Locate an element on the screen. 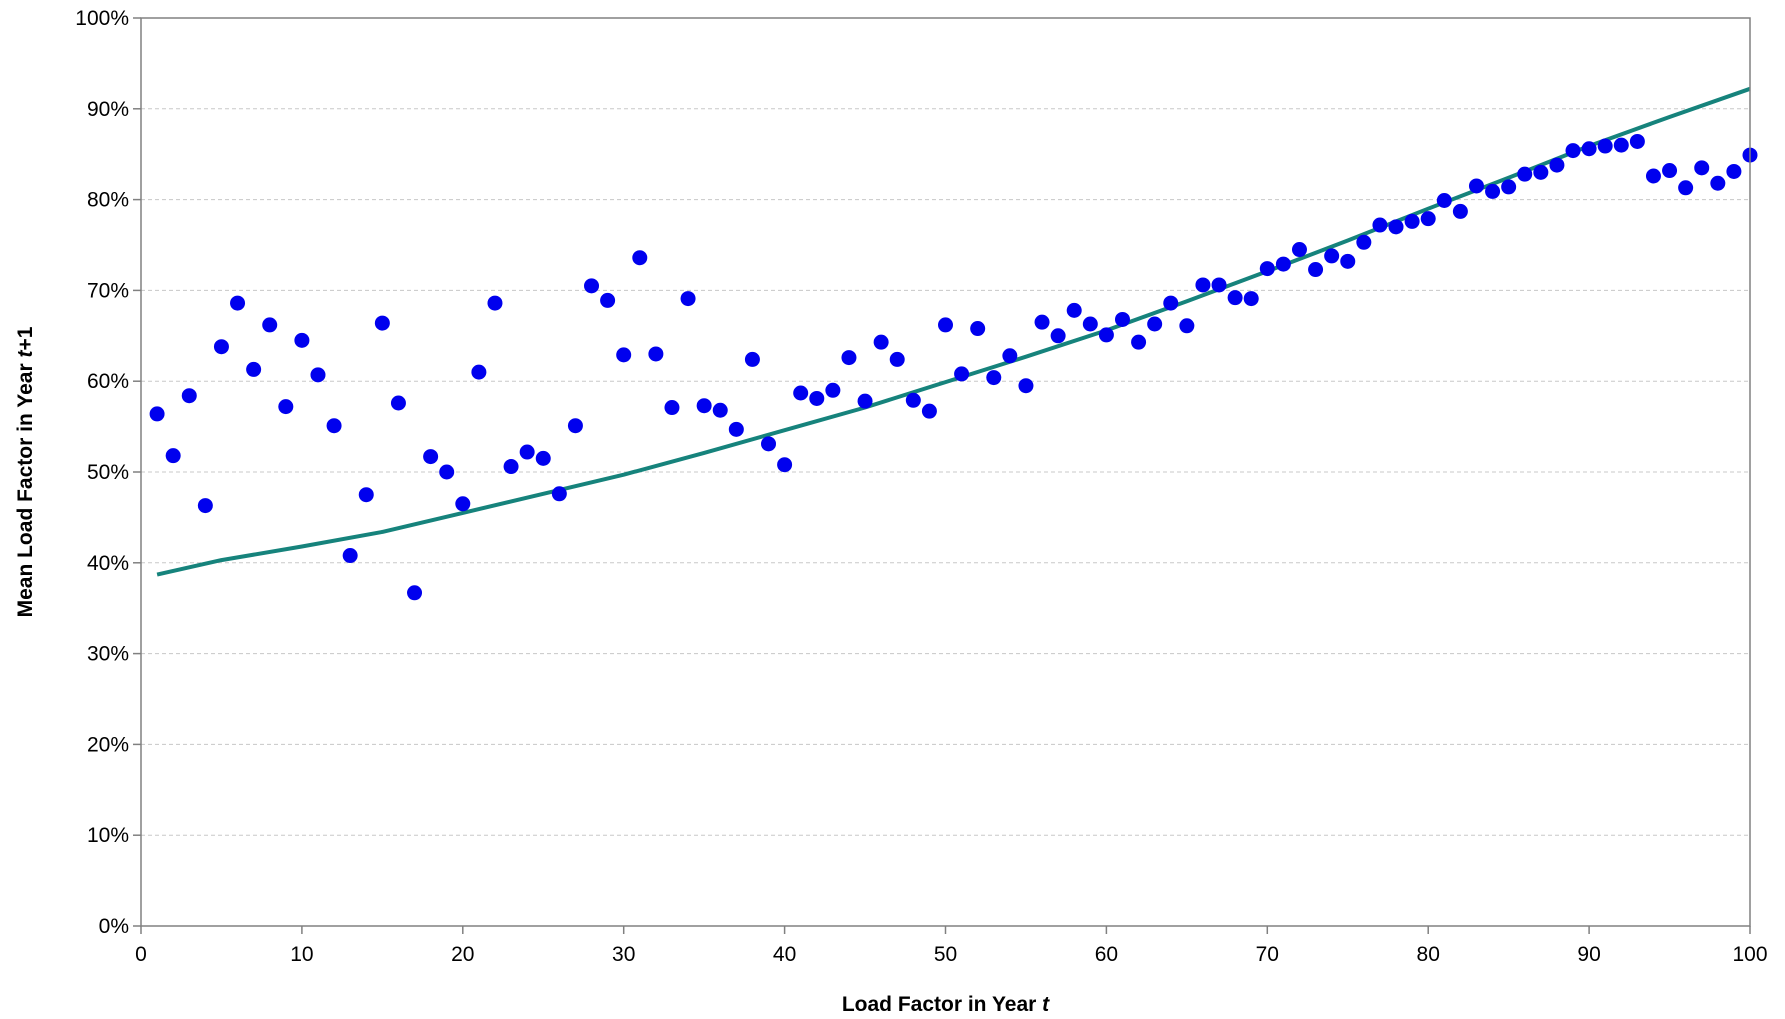 The image size is (1785, 1019). y-axis-title-suffix: +1 is located at coordinates (25, 338).